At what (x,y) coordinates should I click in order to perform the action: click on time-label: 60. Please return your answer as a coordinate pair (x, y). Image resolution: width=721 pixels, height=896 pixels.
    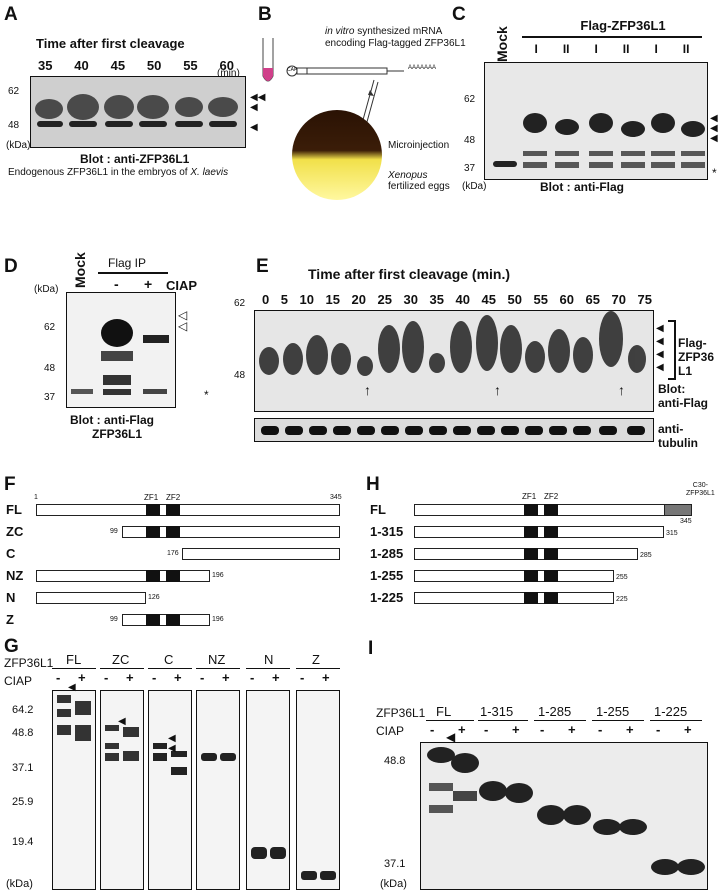
    Looking at the image, I should click on (226, 65).